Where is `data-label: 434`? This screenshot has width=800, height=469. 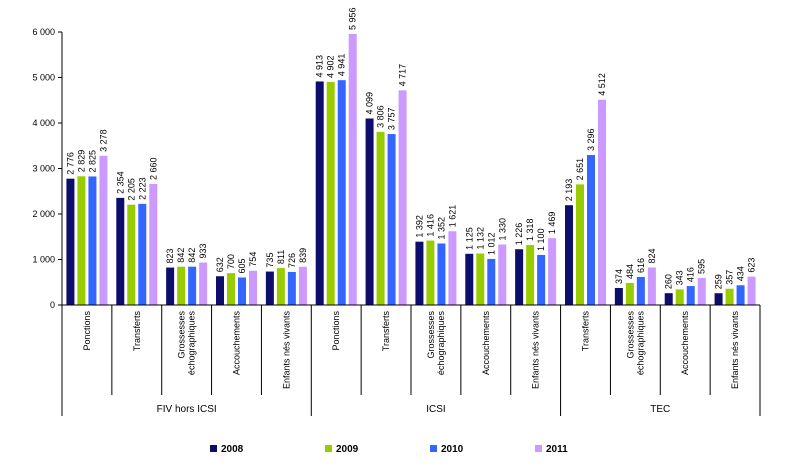 data-label: 434 is located at coordinates (741, 273).